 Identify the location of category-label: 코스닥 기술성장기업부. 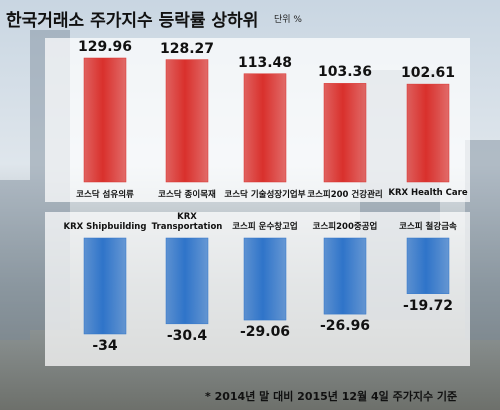
(265, 195).